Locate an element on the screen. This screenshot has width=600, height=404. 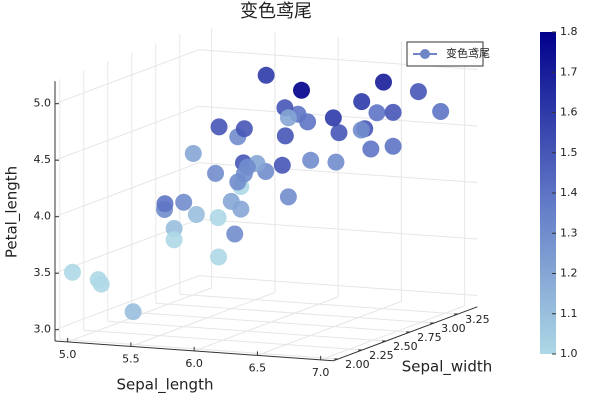
y-tick-label: 3.00 is located at coordinates (453, 328).